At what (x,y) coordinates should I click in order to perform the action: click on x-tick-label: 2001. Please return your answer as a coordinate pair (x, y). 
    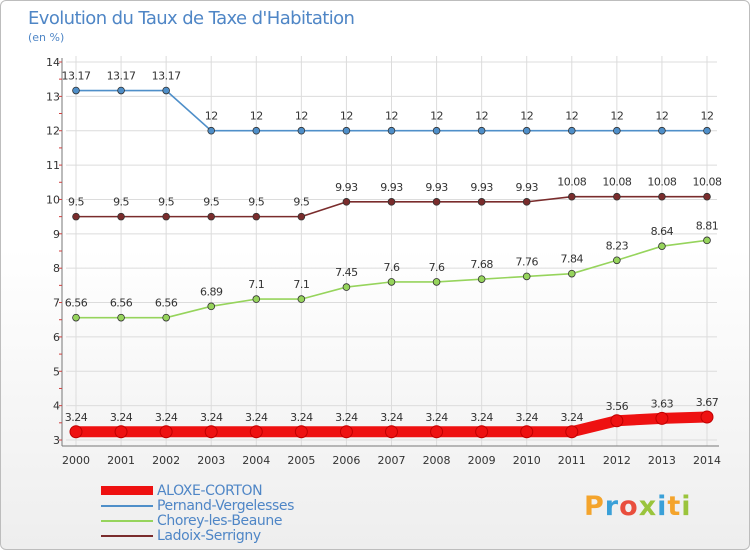
    Looking at the image, I should click on (121, 460).